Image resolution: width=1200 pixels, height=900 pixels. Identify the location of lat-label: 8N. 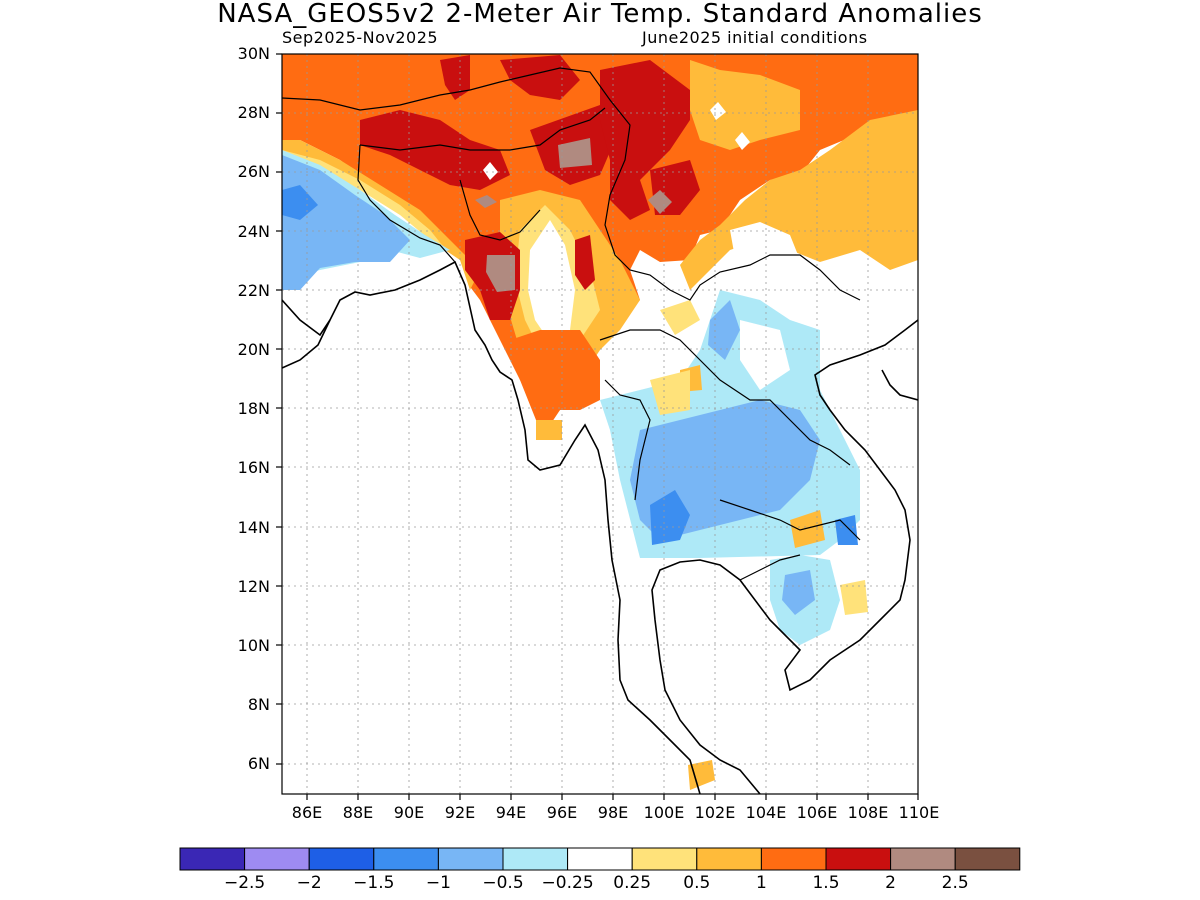
(258, 705).